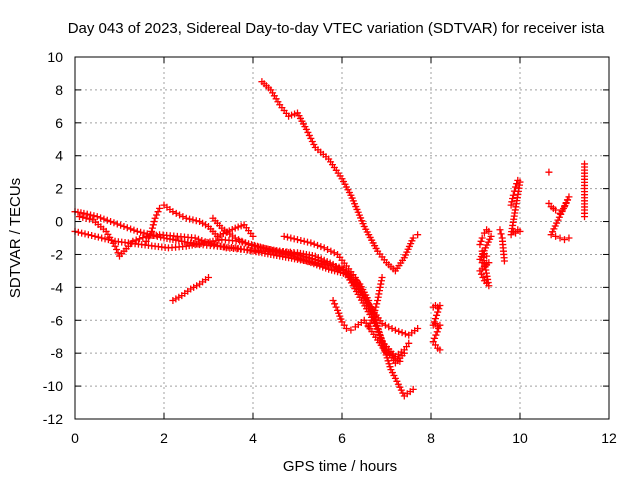 This screenshot has width=640, height=480. Describe the element at coordinates (55, 57) in the screenshot. I see `y-tick-label: 10` at that location.